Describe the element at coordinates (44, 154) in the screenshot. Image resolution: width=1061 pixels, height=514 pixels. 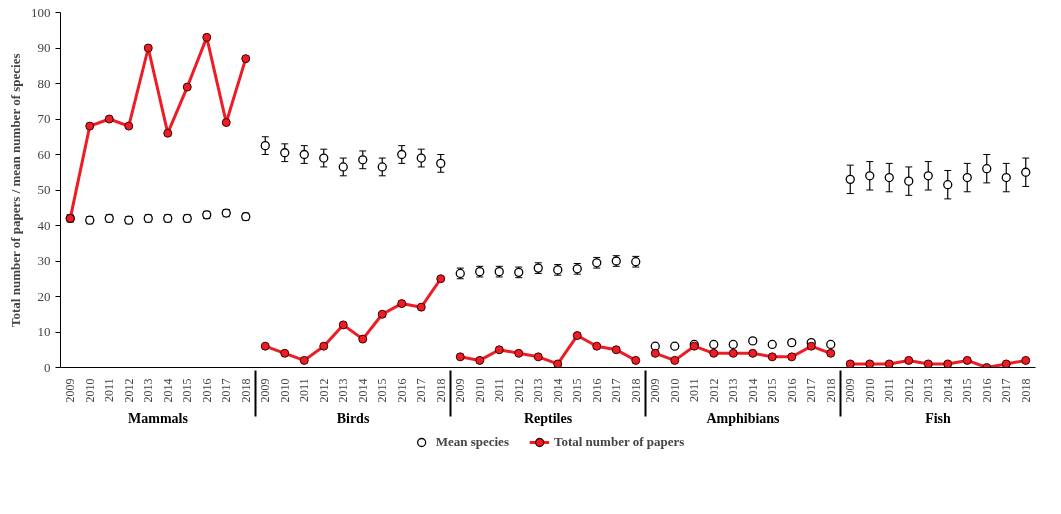
I see `y-tick-label: 60` at that location.